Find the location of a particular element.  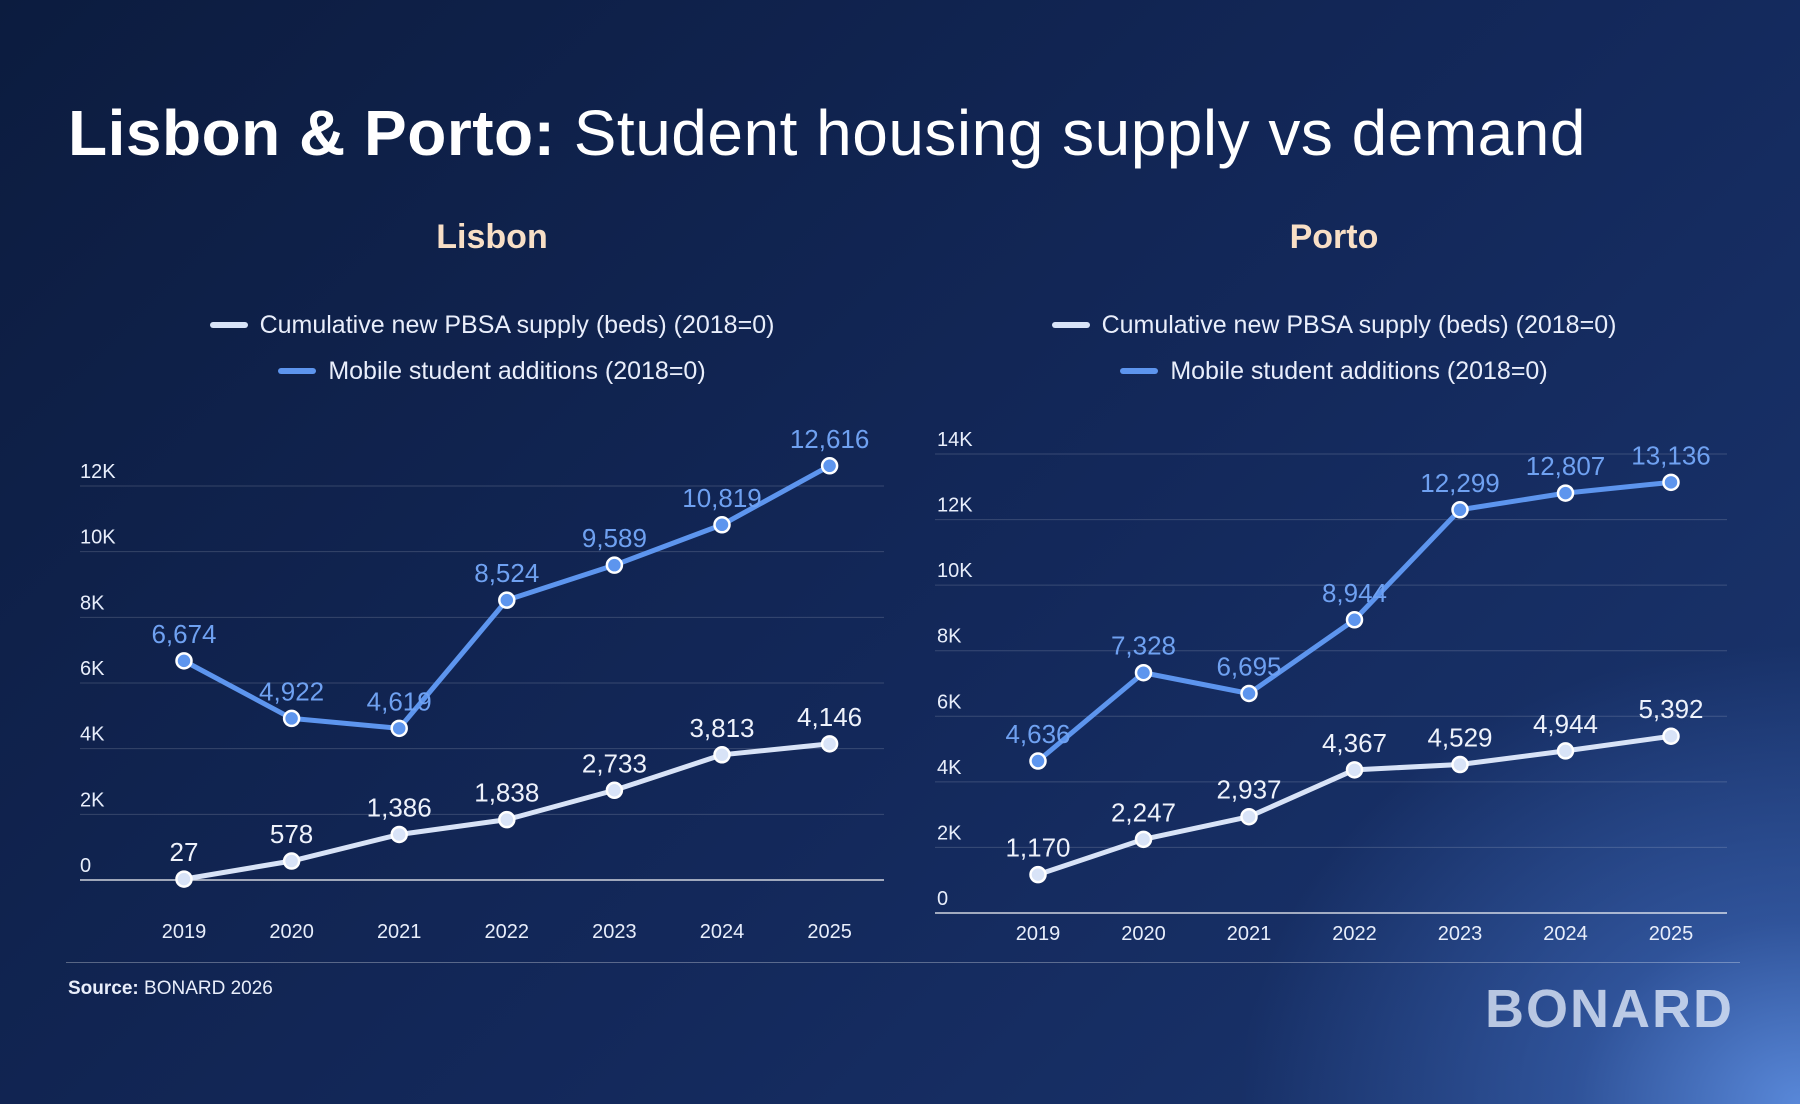

demand-data-label: 8,944 is located at coordinates (1354, 593).